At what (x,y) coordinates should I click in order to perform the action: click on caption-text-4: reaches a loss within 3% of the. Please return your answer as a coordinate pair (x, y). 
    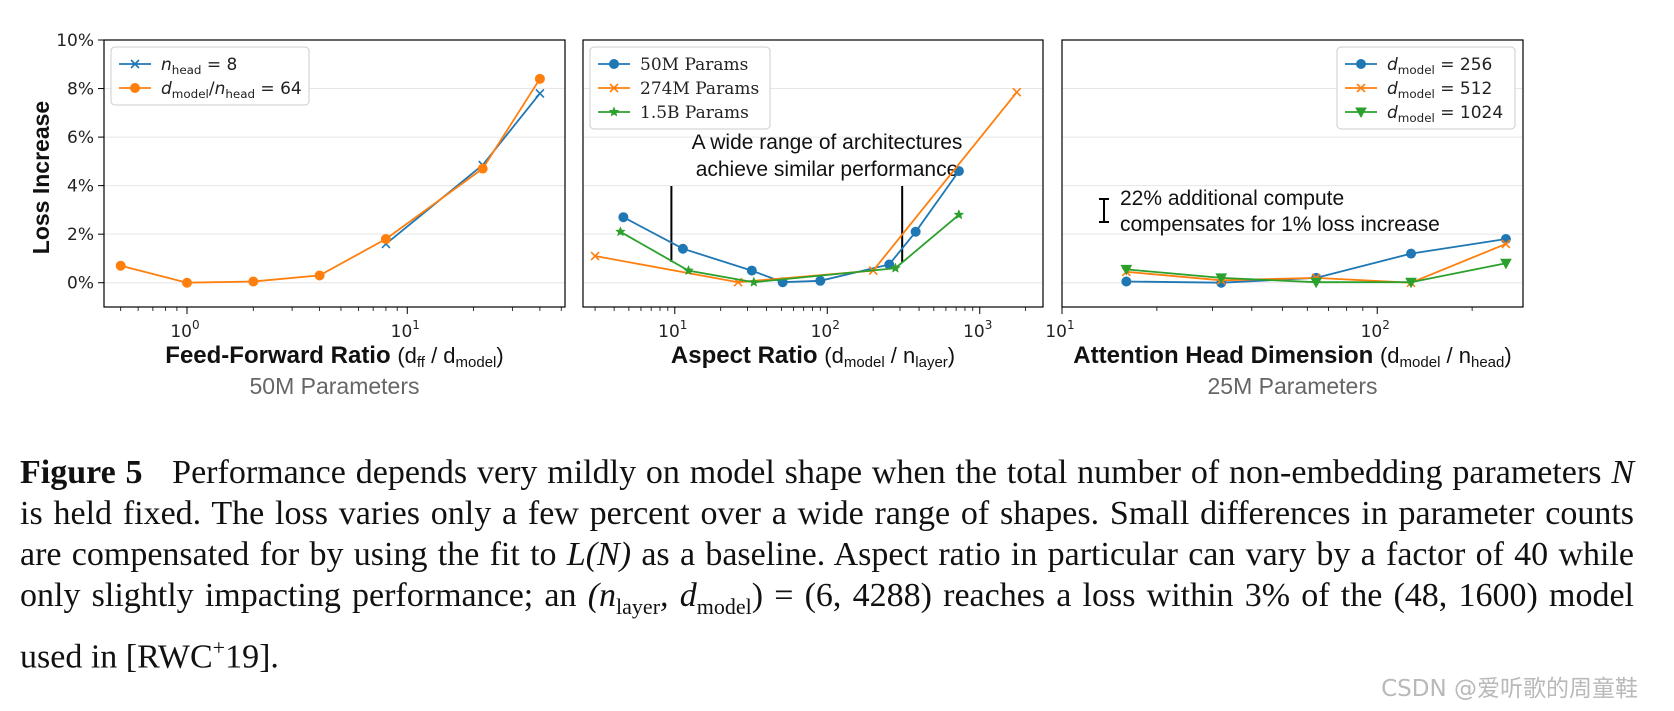
    Looking at the image, I should click on (1162, 595).